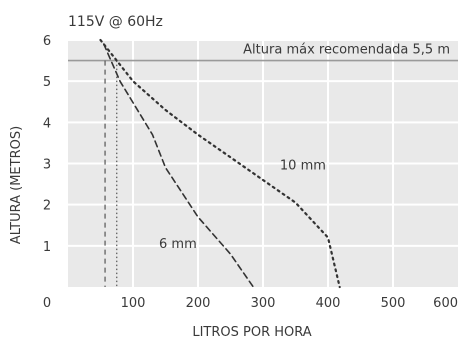 This screenshot has height=342, width=462. Describe the element at coordinates (47, 247) in the screenshot. I see `y-tick-label: 1` at that location.